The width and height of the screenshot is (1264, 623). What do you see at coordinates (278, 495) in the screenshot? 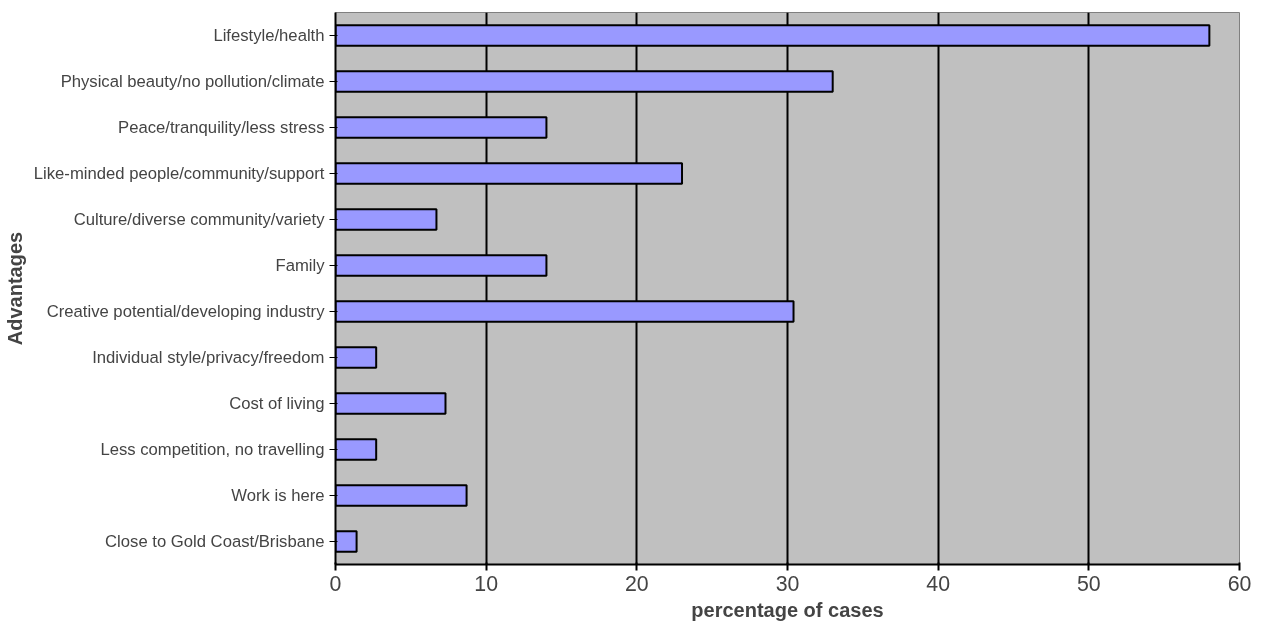
I see `y-tick-label: Work is here` at bounding box center [278, 495].